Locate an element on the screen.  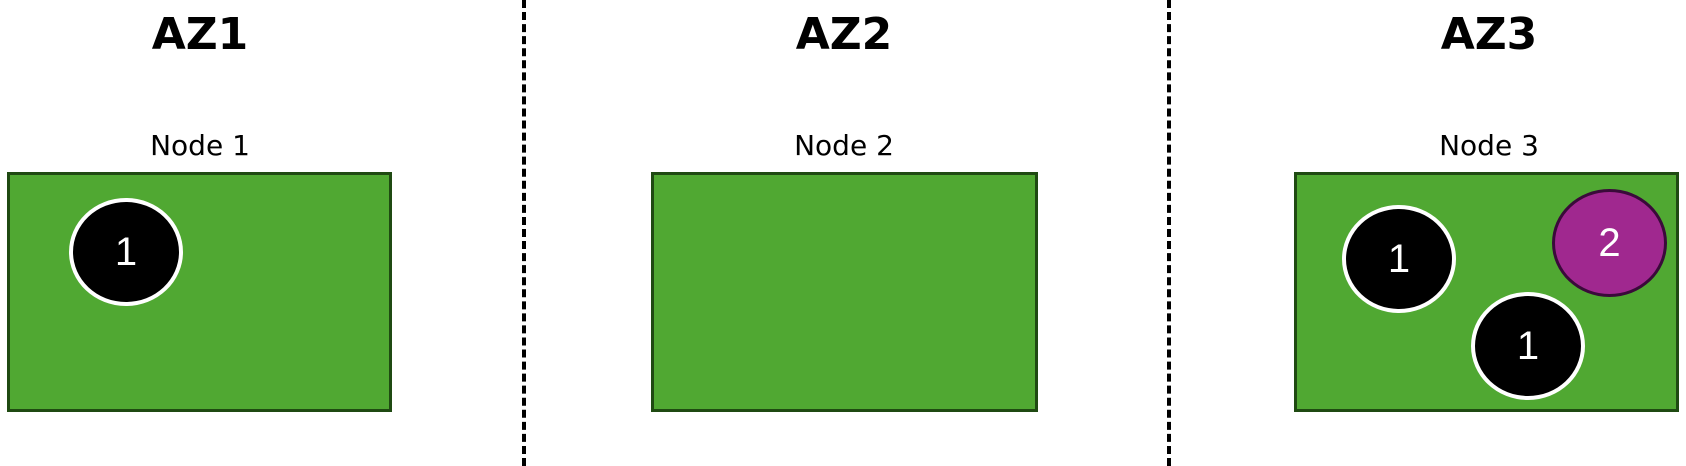
az2-title: AZ2 is located at coordinates (844, 34).